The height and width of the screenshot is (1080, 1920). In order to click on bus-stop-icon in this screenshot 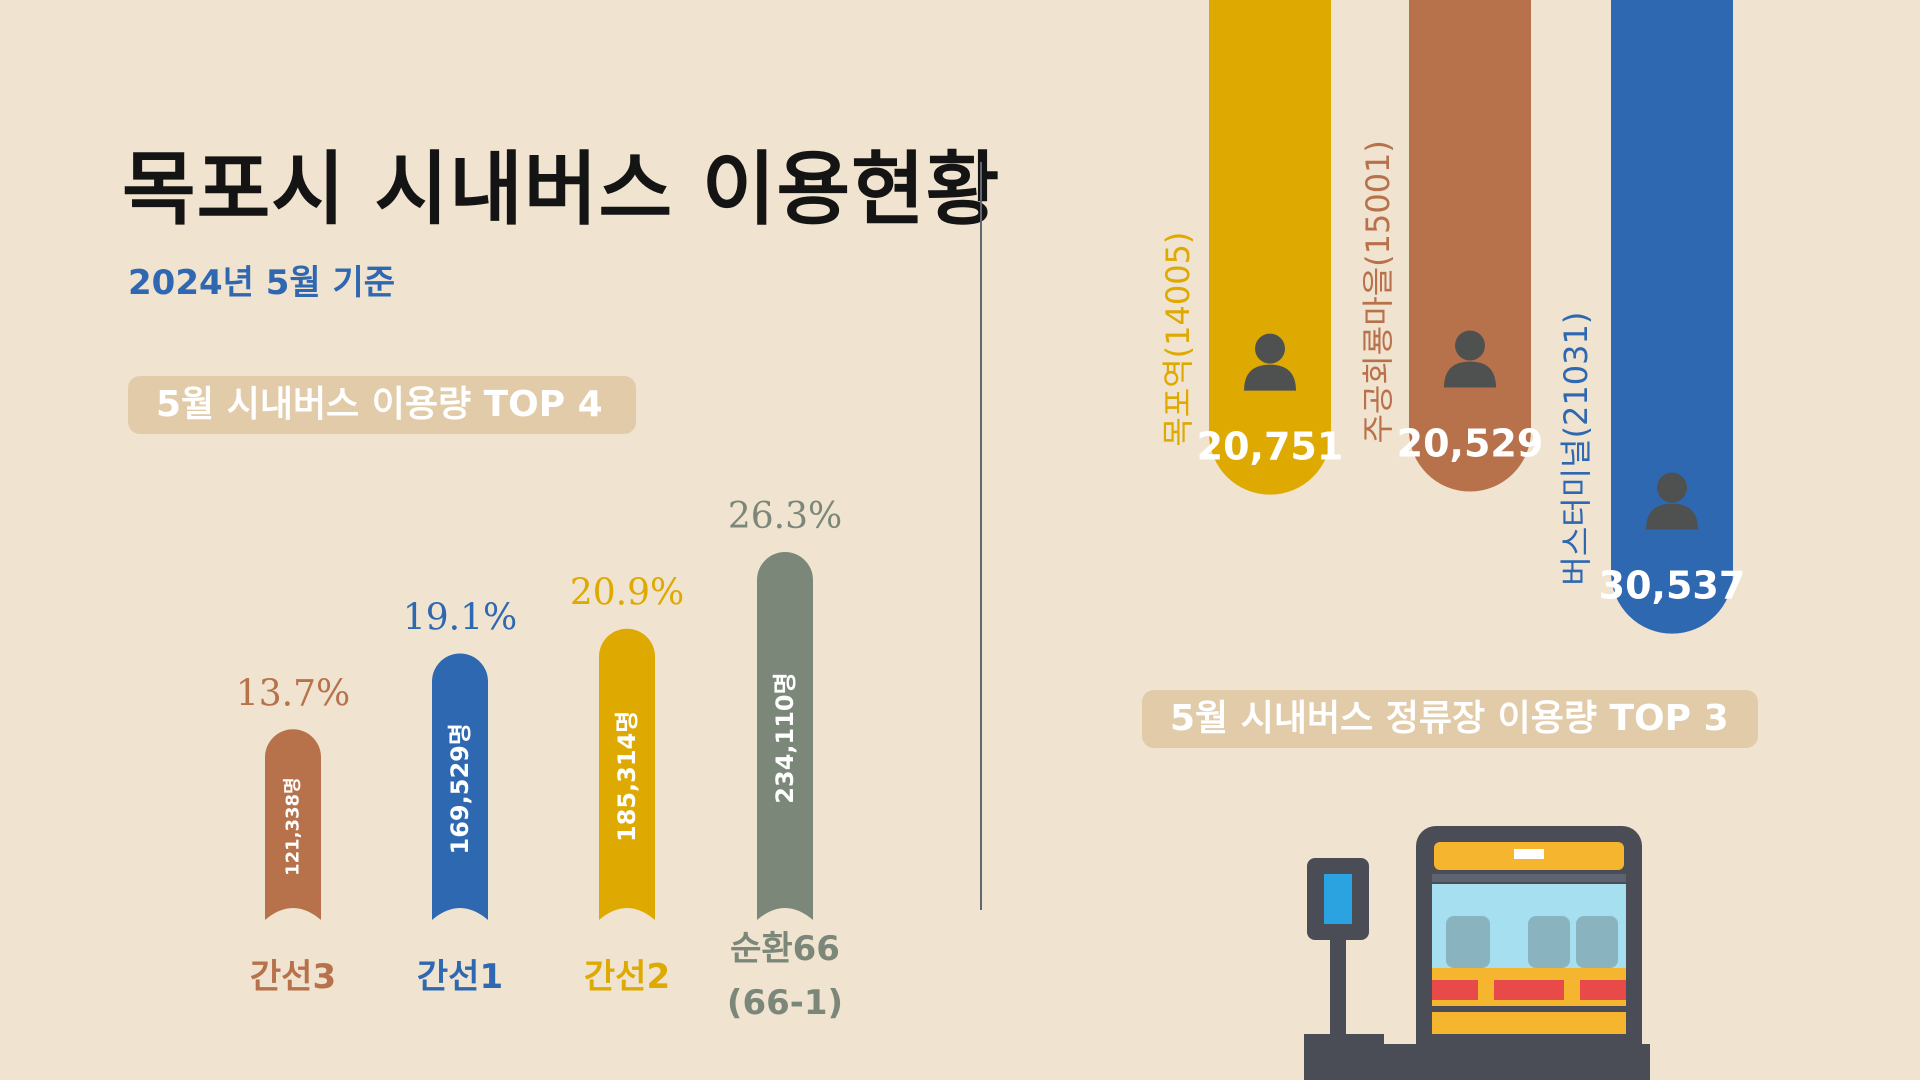, I will do `click(1344, 969)`.